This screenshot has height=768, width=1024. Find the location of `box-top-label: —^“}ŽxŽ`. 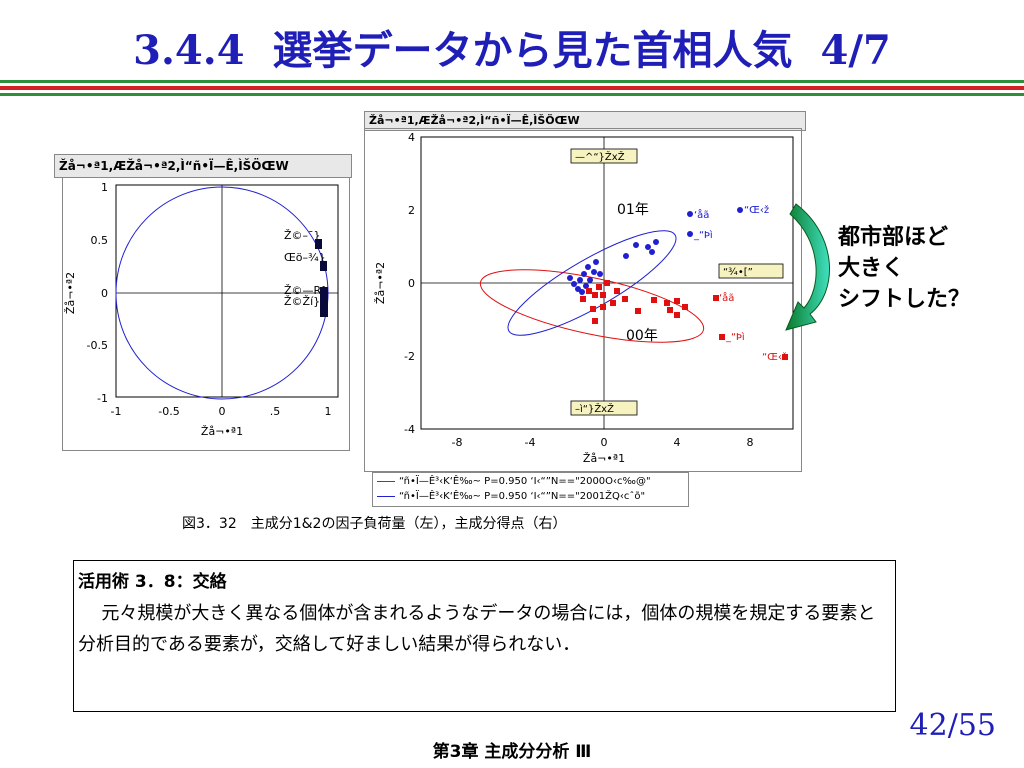

box-top-label: —^“}ŽxŽ is located at coordinates (600, 156).